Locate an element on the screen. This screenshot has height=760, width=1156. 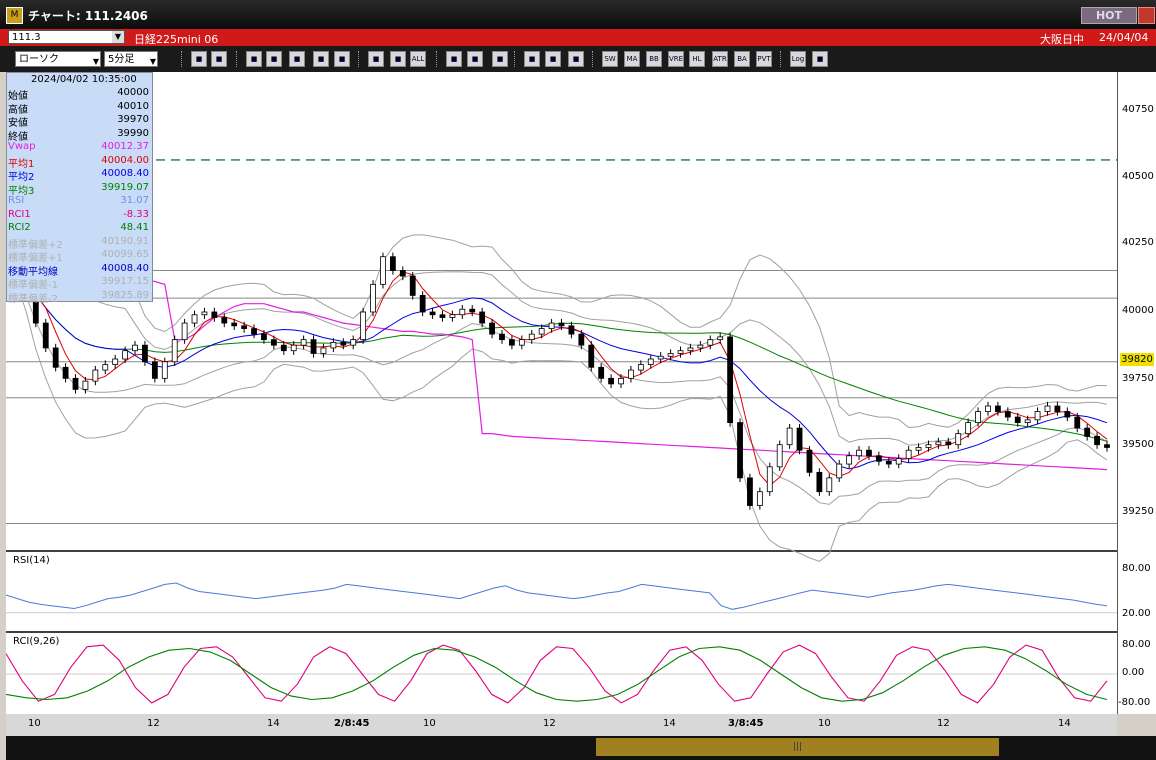
bar-icon: ■ is located at coordinates (297, 59).